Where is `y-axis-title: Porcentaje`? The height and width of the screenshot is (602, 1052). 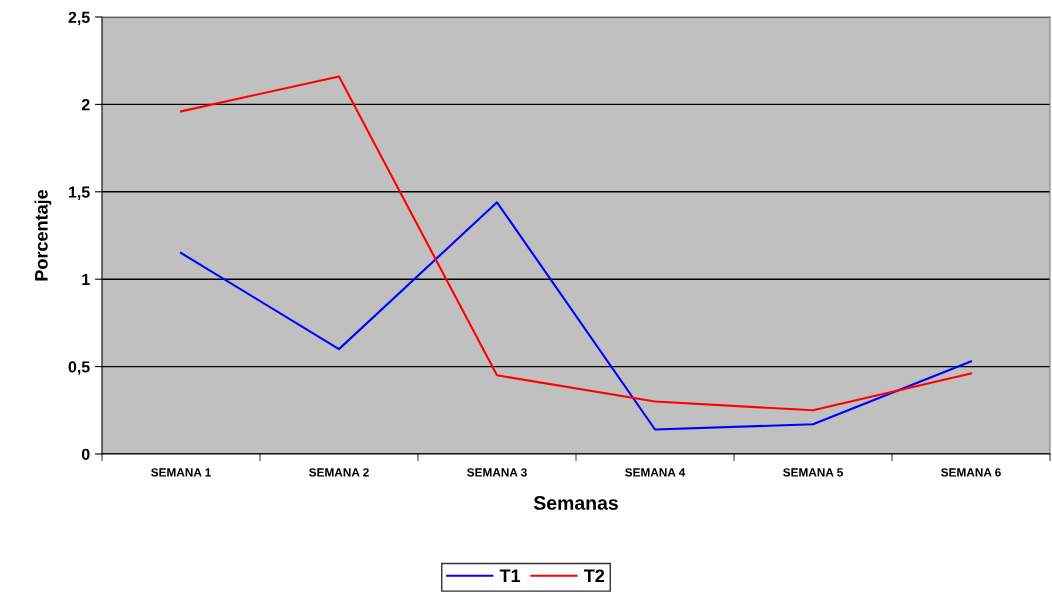 y-axis-title: Porcentaje is located at coordinates (43, 235).